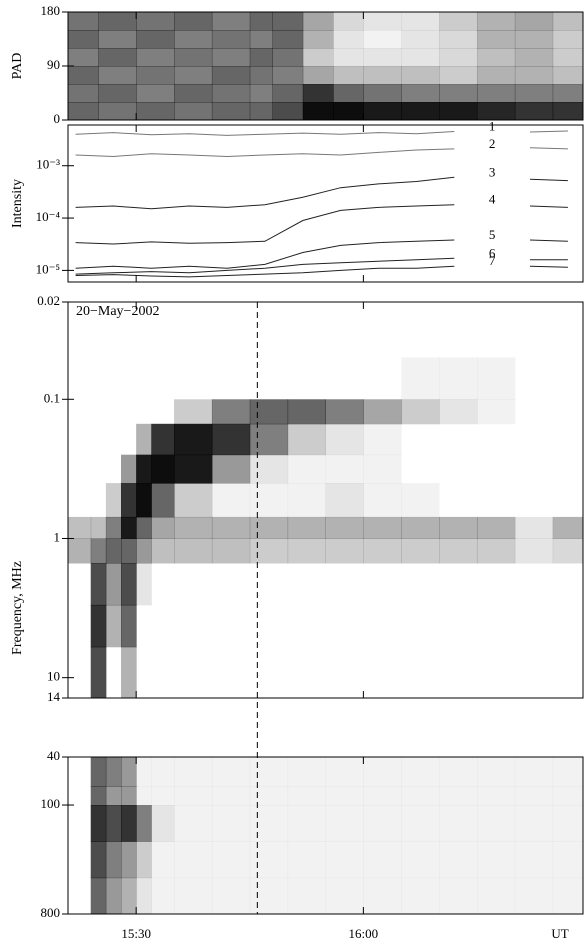 The height and width of the screenshot is (946, 584). What do you see at coordinates (48, 300) in the screenshot?
I see `y-tick-label: 0.02` at bounding box center [48, 300].